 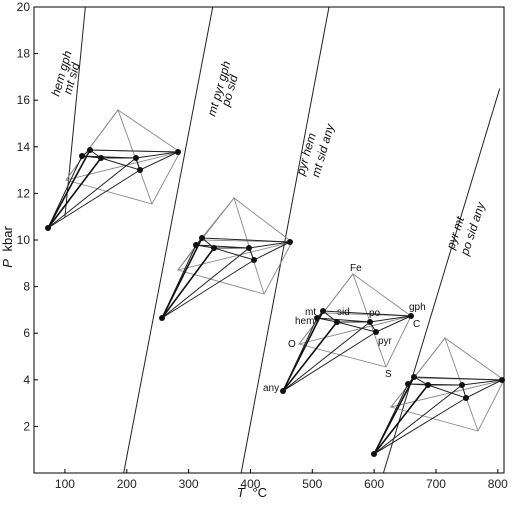 I want to click on label-pyr: pyr, so click(x=385, y=341).